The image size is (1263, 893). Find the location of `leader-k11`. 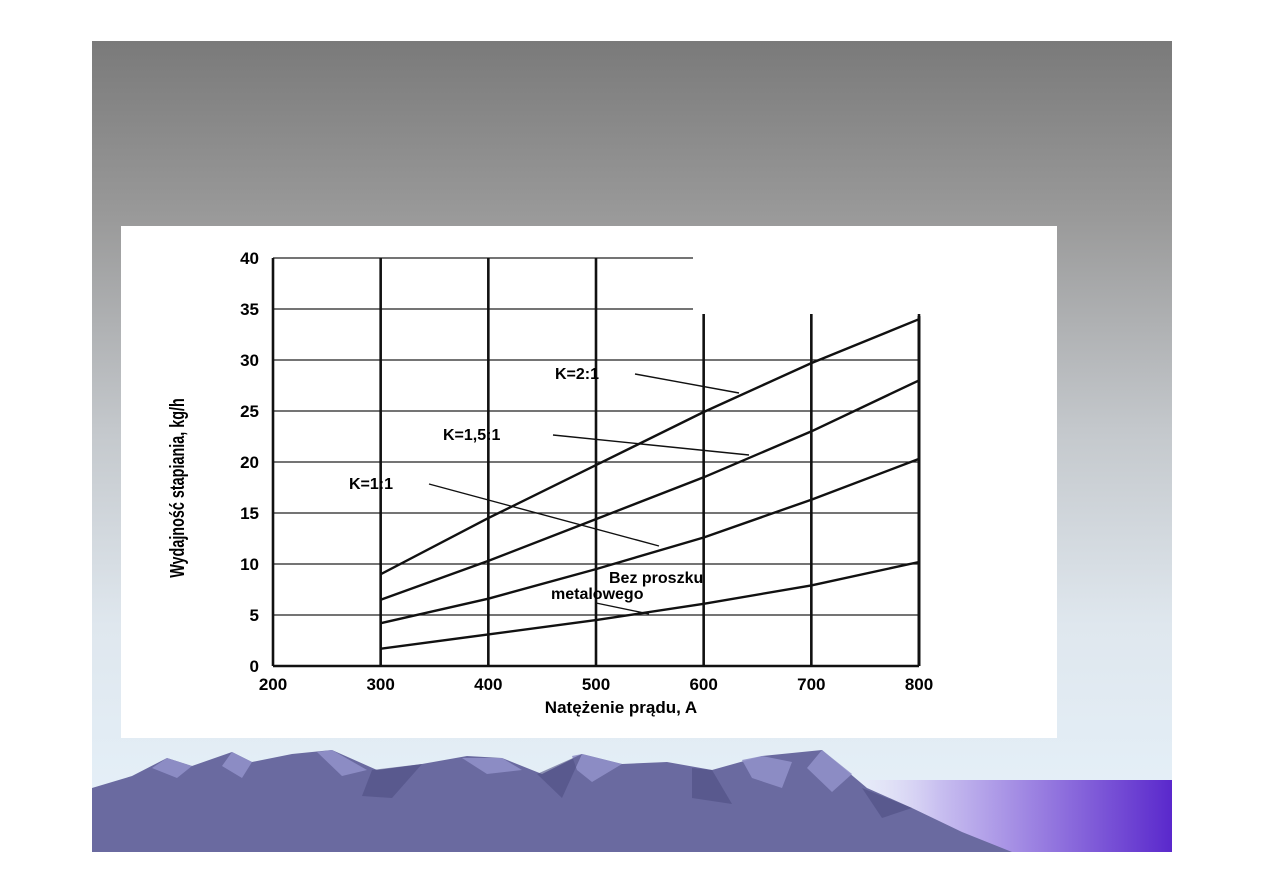

leader-k11 is located at coordinates (544, 515).